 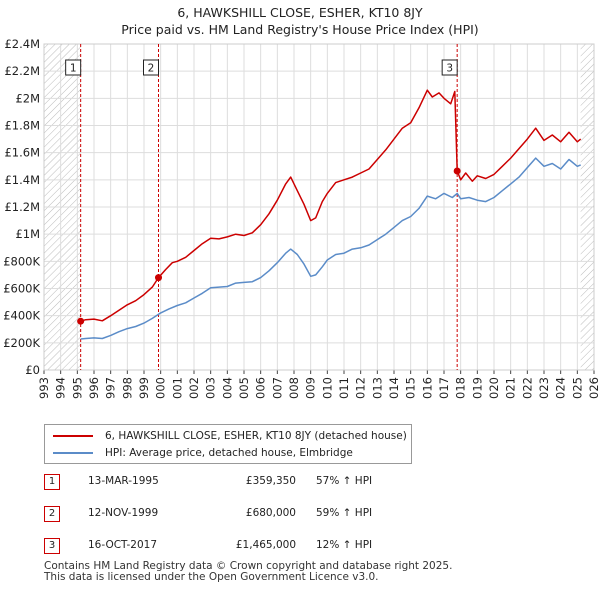 What do you see at coordinates (394, 388) in the screenshot?
I see `x-tick-label: 2014` at bounding box center [394, 388].